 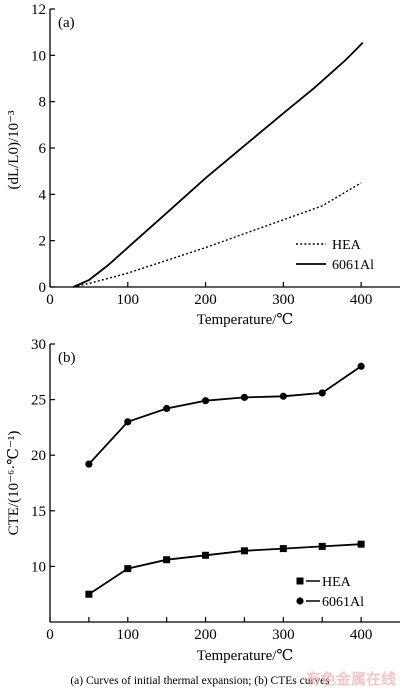 I want to click on panel-label: (a), so click(x=66, y=23).